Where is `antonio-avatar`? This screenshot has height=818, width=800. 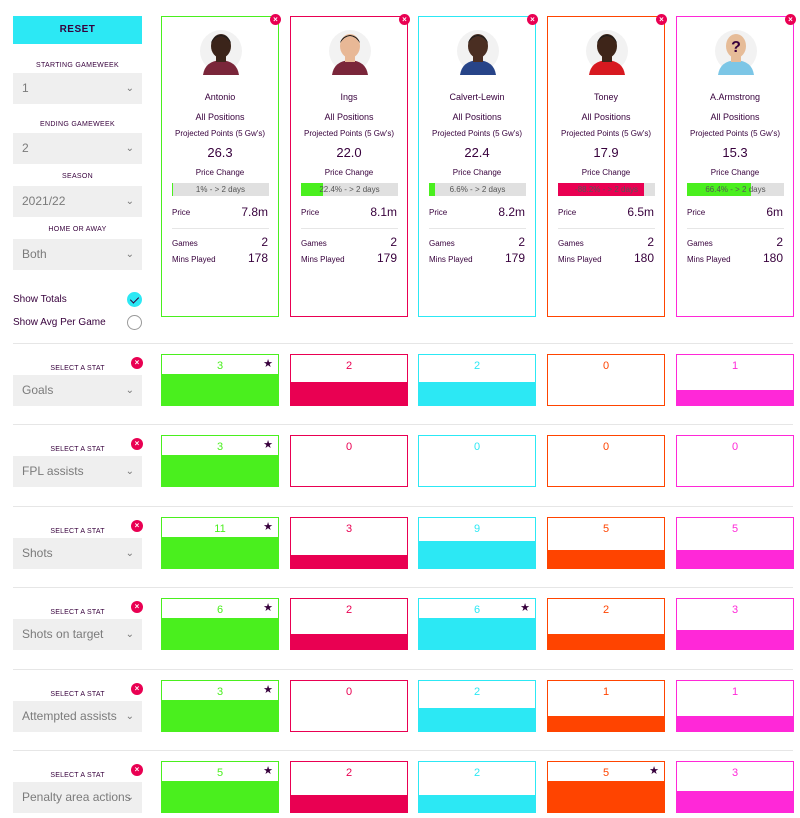
antonio-avatar is located at coordinates (221, 51).